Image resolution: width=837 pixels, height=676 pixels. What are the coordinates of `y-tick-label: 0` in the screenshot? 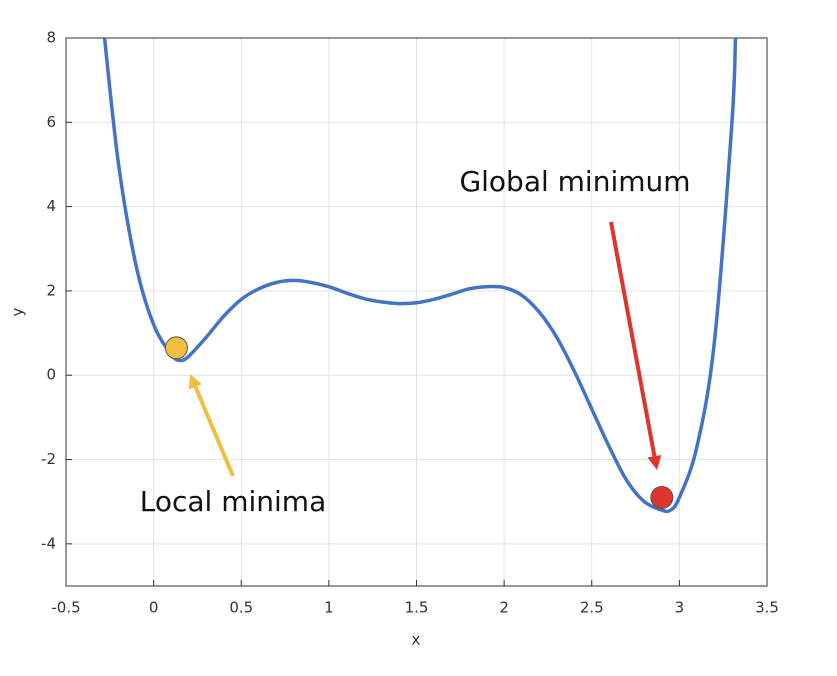 It's located at (51, 375).